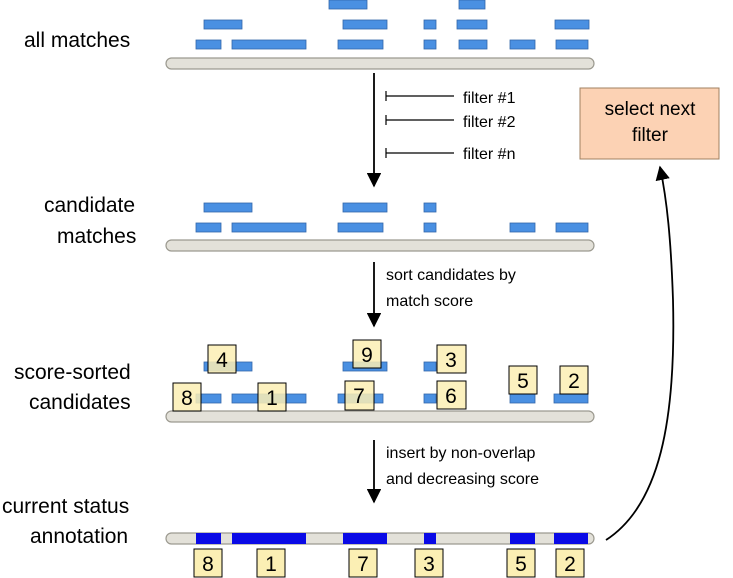  What do you see at coordinates (392, 25) in the screenshot?
I see `all-matches-segments` at bounding box center [392, 25].